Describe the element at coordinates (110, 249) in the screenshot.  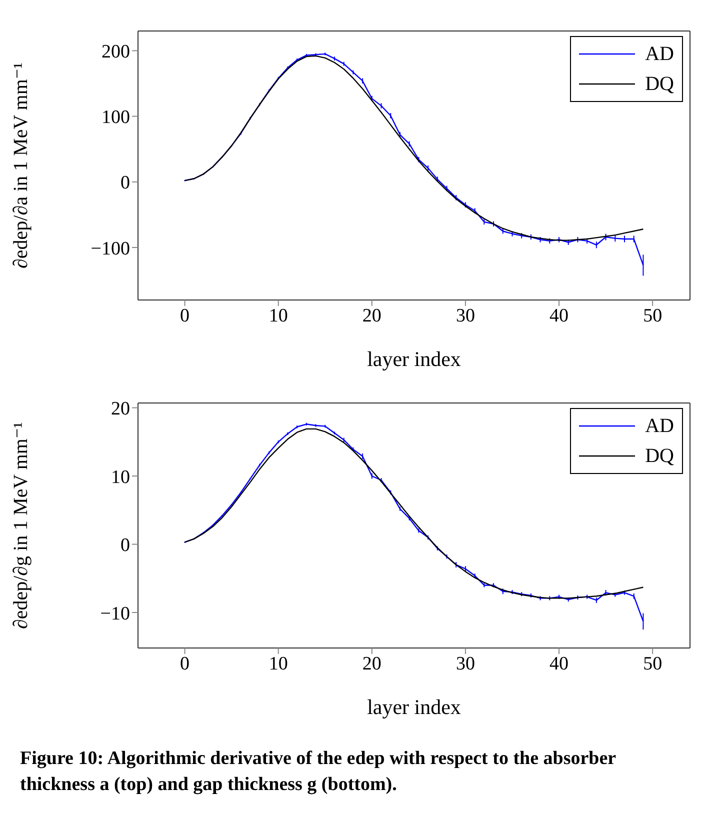
I see `y-tick-label: −100` at that location.